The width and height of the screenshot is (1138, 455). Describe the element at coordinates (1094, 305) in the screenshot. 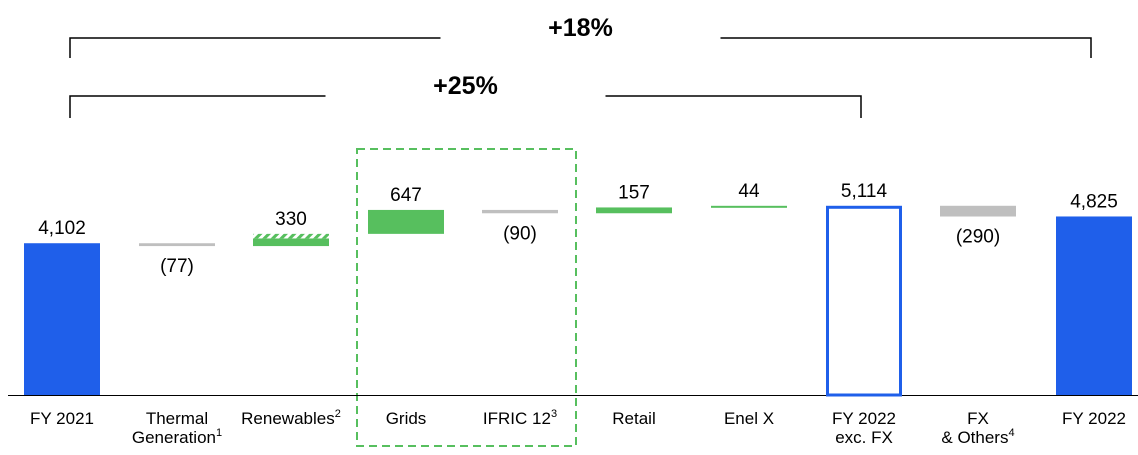

I see `bar-fy-2022` at that location.